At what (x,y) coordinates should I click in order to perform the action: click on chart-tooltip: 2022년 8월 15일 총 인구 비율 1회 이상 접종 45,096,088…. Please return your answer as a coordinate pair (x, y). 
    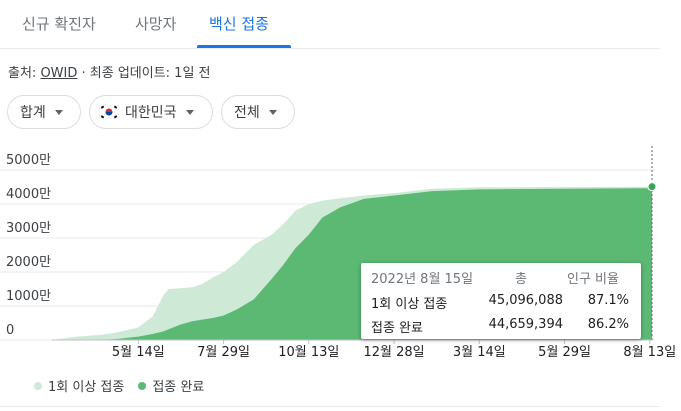
    Looking at the image, I should click on (501, 301).